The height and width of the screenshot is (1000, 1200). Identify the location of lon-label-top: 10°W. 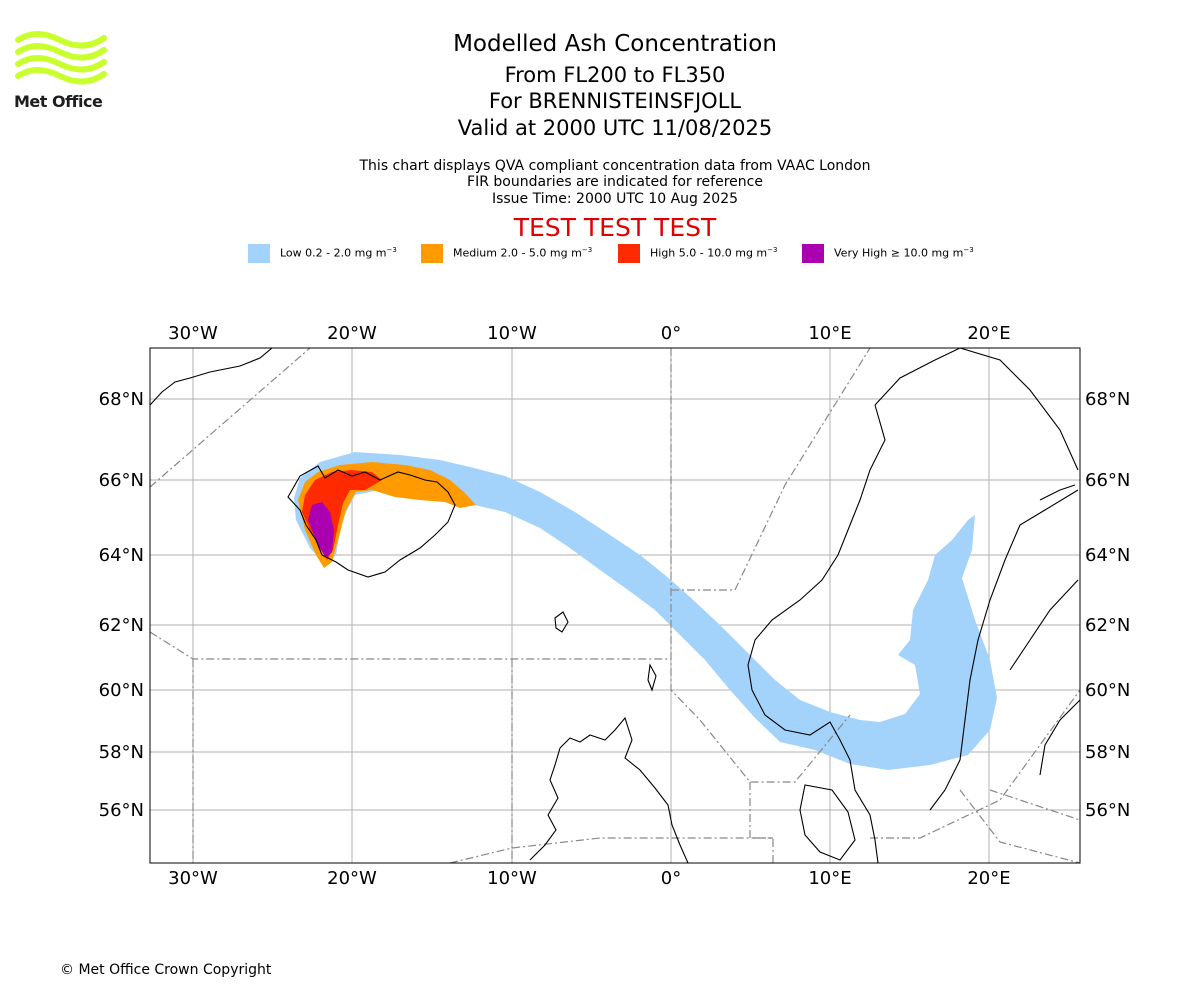
(512, 333).